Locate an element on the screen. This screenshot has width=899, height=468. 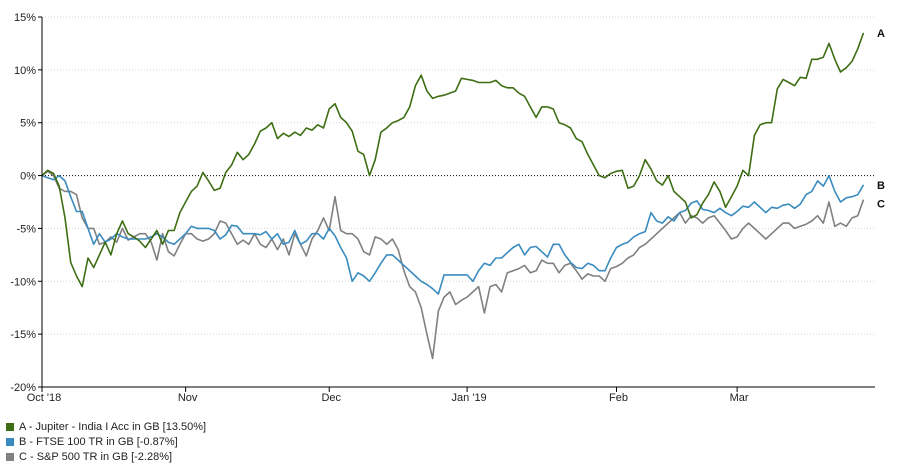
y-tick-label: 5% is located at coordinates (28, 124).